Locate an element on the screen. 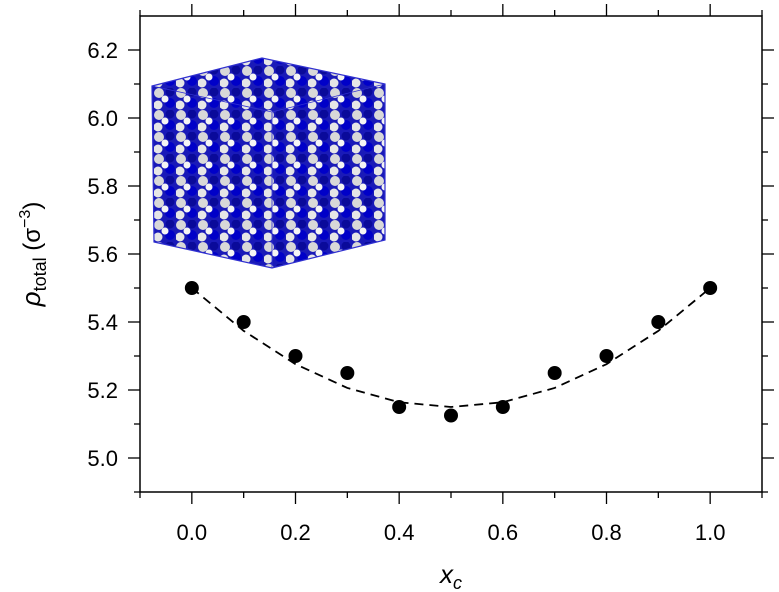 Image resolution: width=779 pixels, height=592 pixels. fit-curve is located at coordinates (451, 347).